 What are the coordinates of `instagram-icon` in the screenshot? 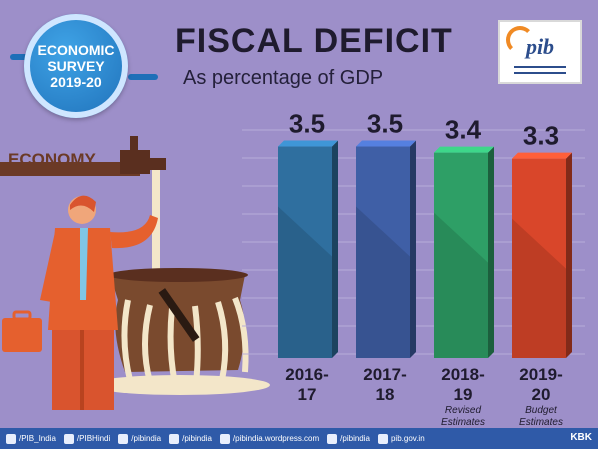 It's located at (332, 438).